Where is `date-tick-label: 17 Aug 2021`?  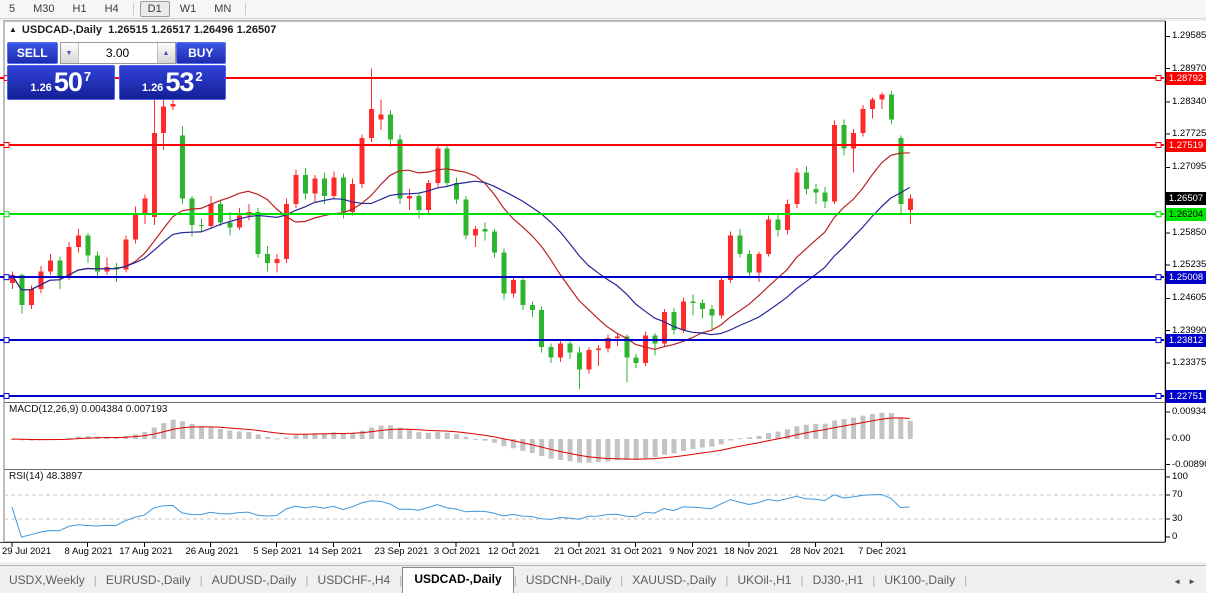
date-tick-label: 17 Aug 2021 is located at coordinates (146, 551).